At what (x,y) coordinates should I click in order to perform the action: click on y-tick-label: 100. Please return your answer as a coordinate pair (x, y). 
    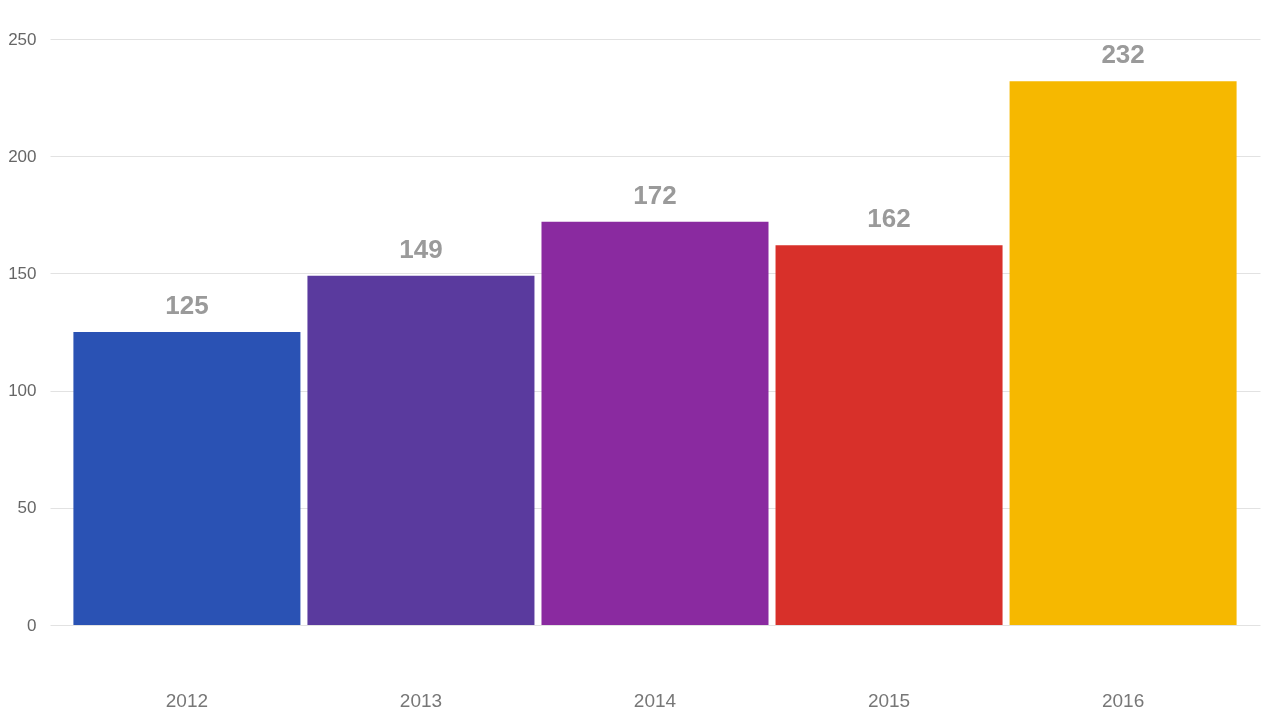
    Looking at the image, I should click on (22, 391).